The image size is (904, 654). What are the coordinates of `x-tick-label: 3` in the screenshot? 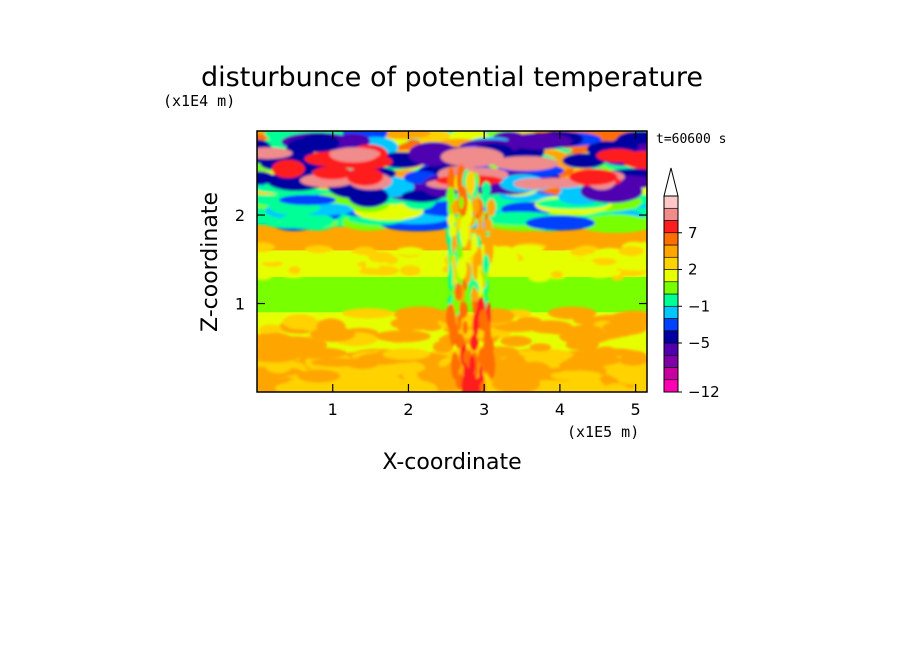 It's located at (484, 409).